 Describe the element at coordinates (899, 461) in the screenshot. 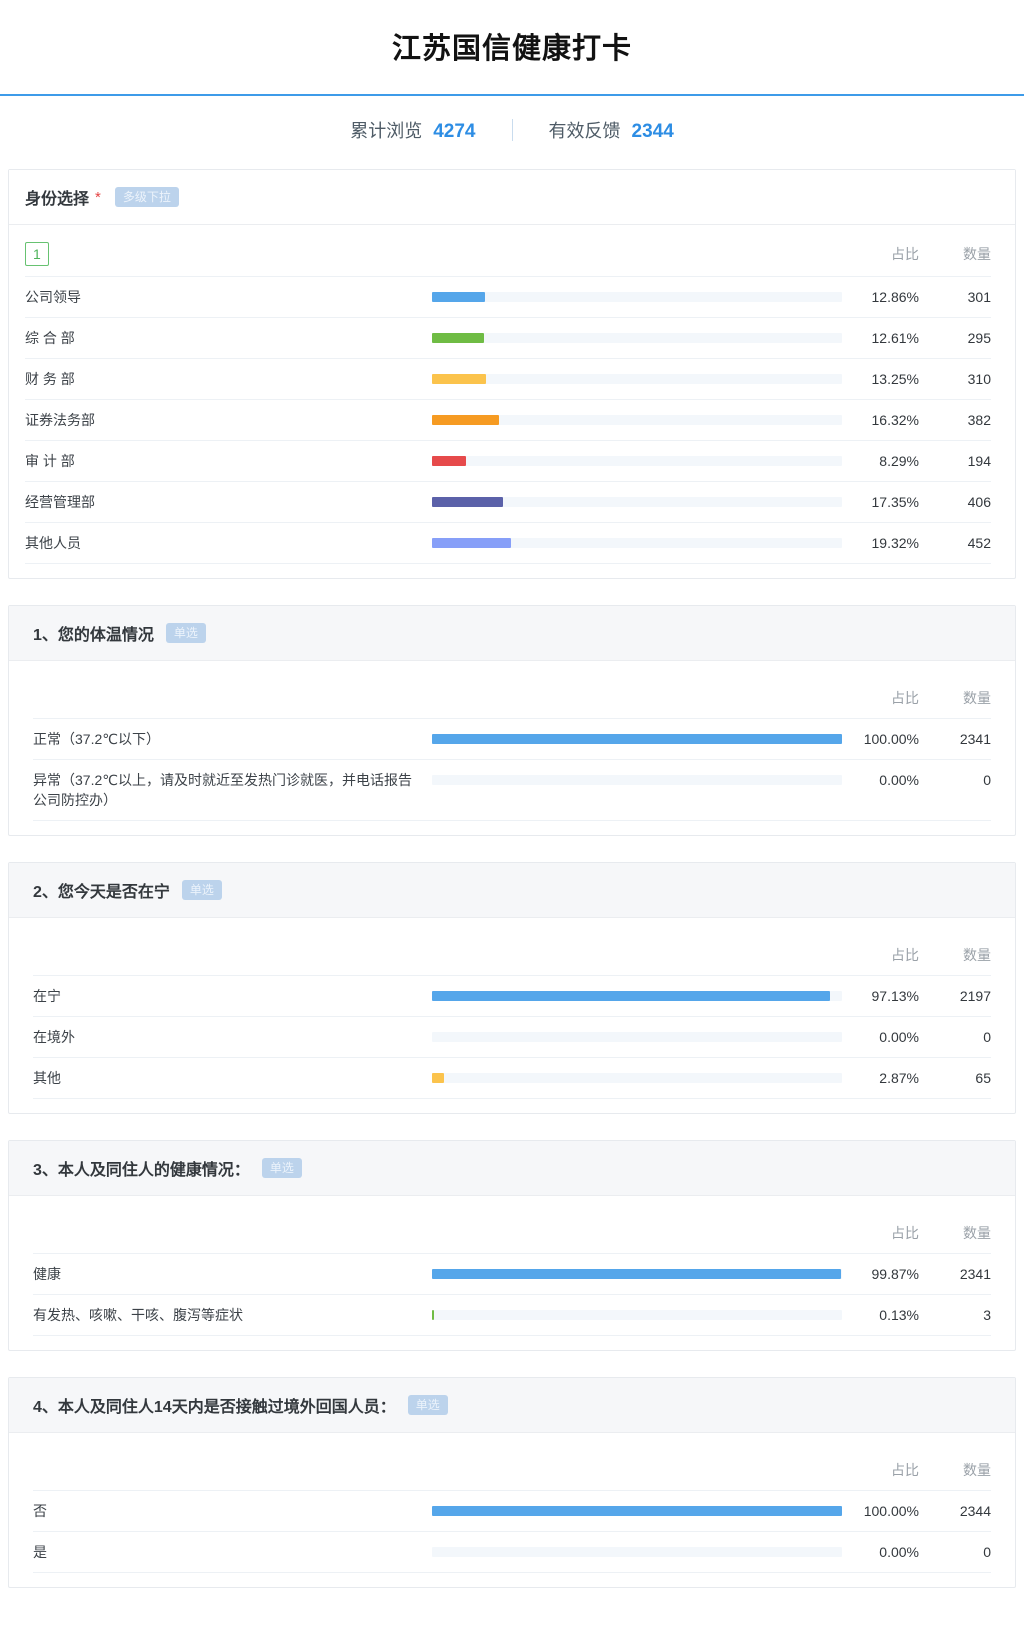

I see `option-percent: 8.29%` at that location.